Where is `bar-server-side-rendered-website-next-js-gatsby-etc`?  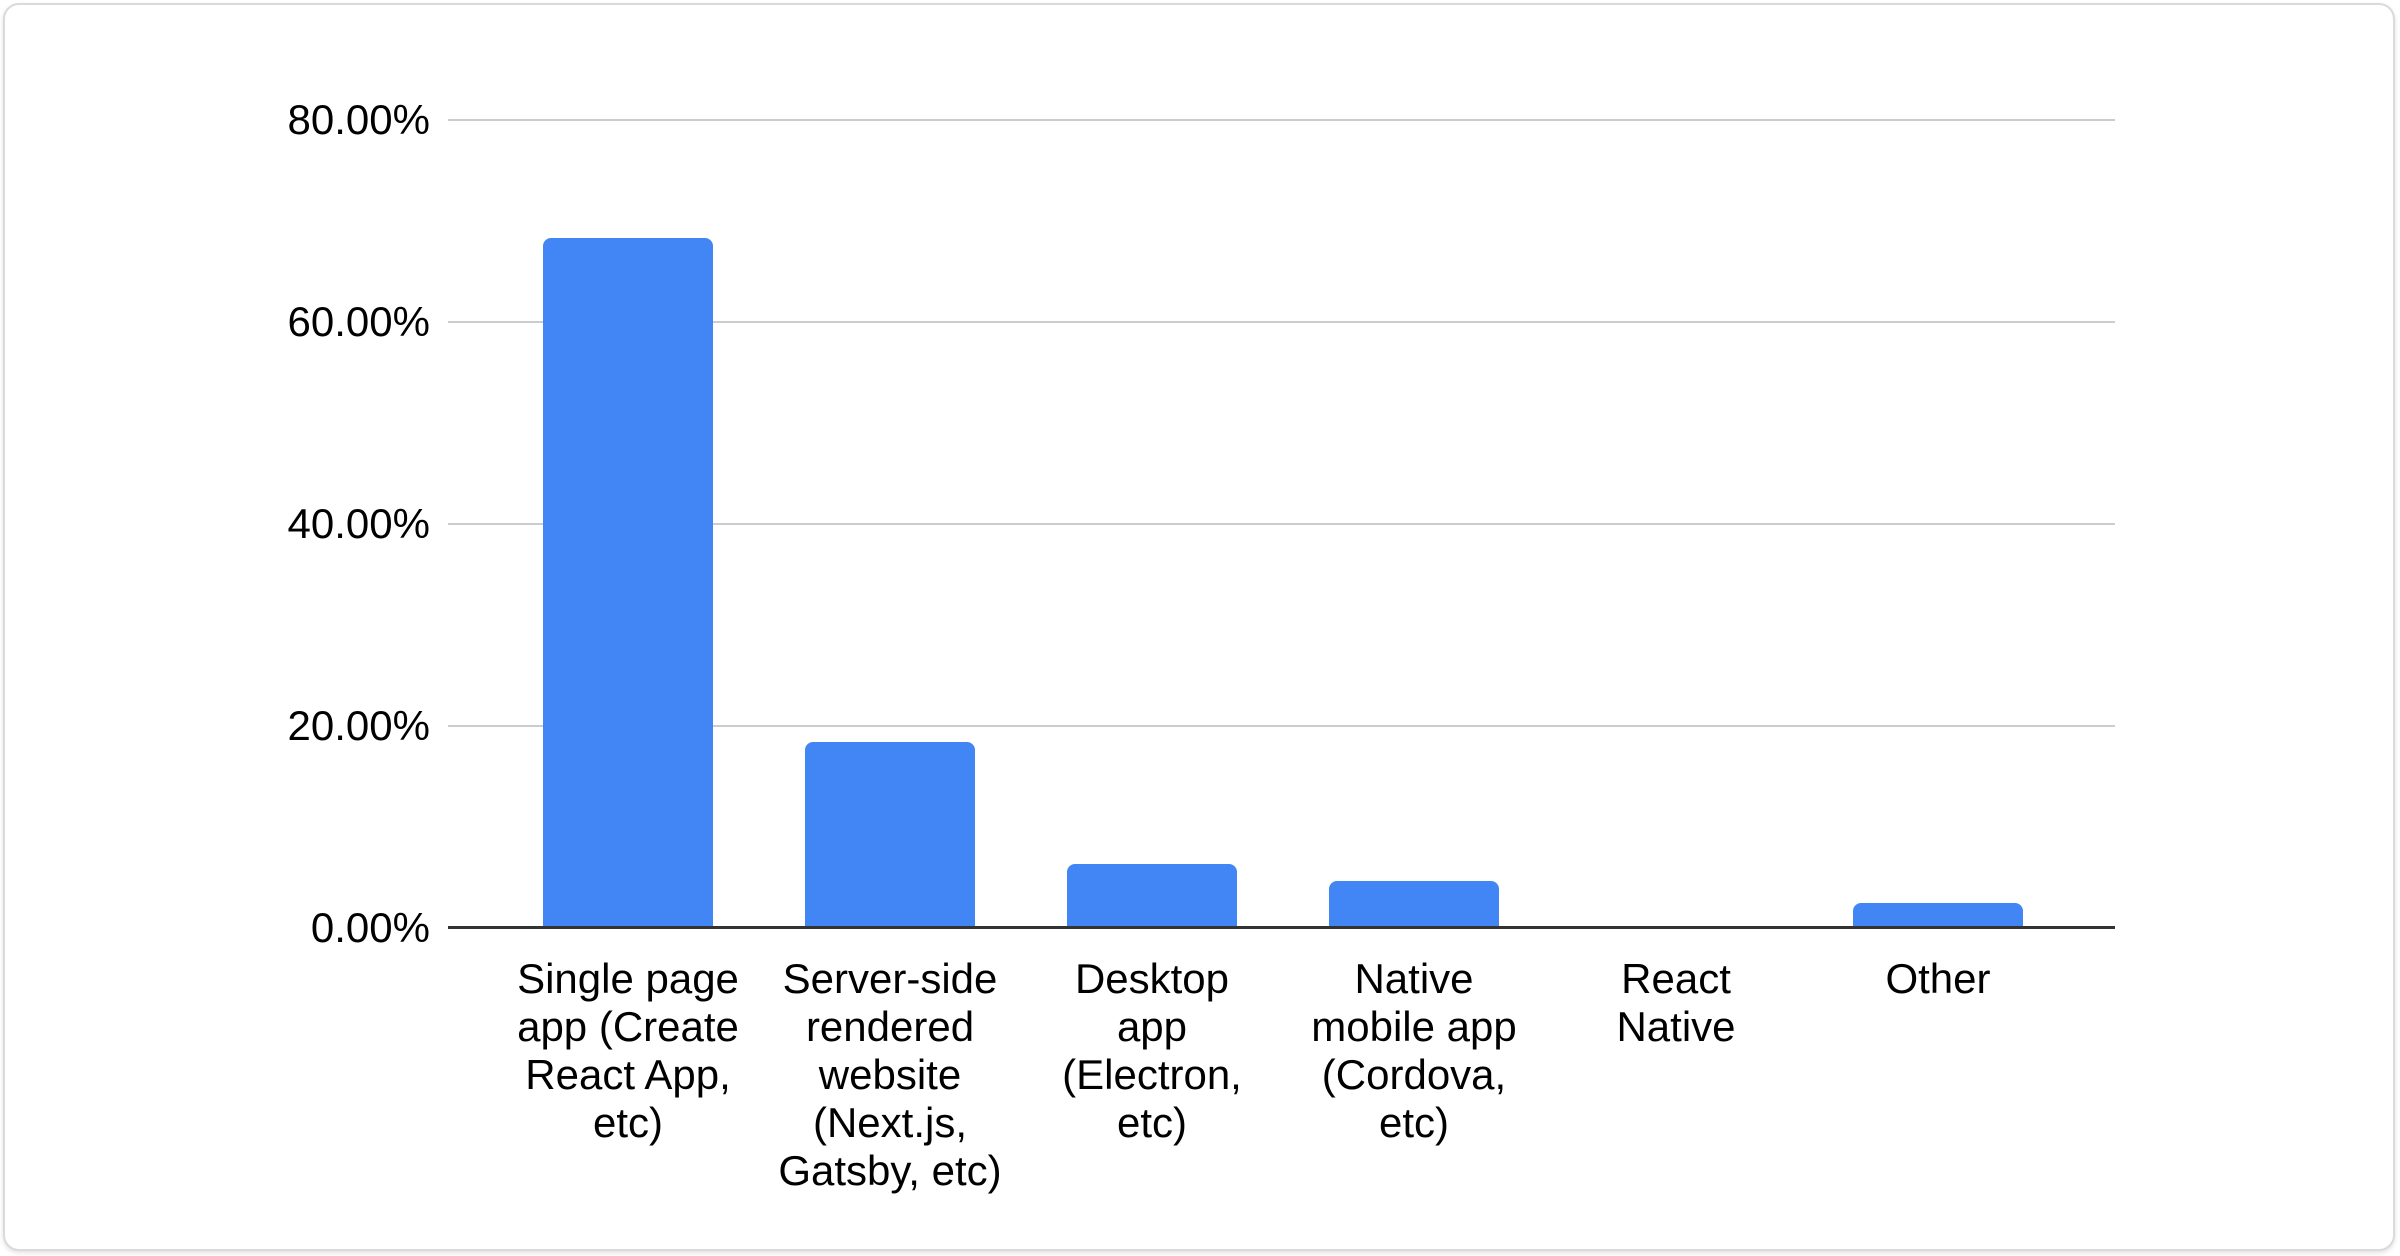 bar-server-side-rendered-website-next-js-gatsby-etc is located at coordinates (890, 835).